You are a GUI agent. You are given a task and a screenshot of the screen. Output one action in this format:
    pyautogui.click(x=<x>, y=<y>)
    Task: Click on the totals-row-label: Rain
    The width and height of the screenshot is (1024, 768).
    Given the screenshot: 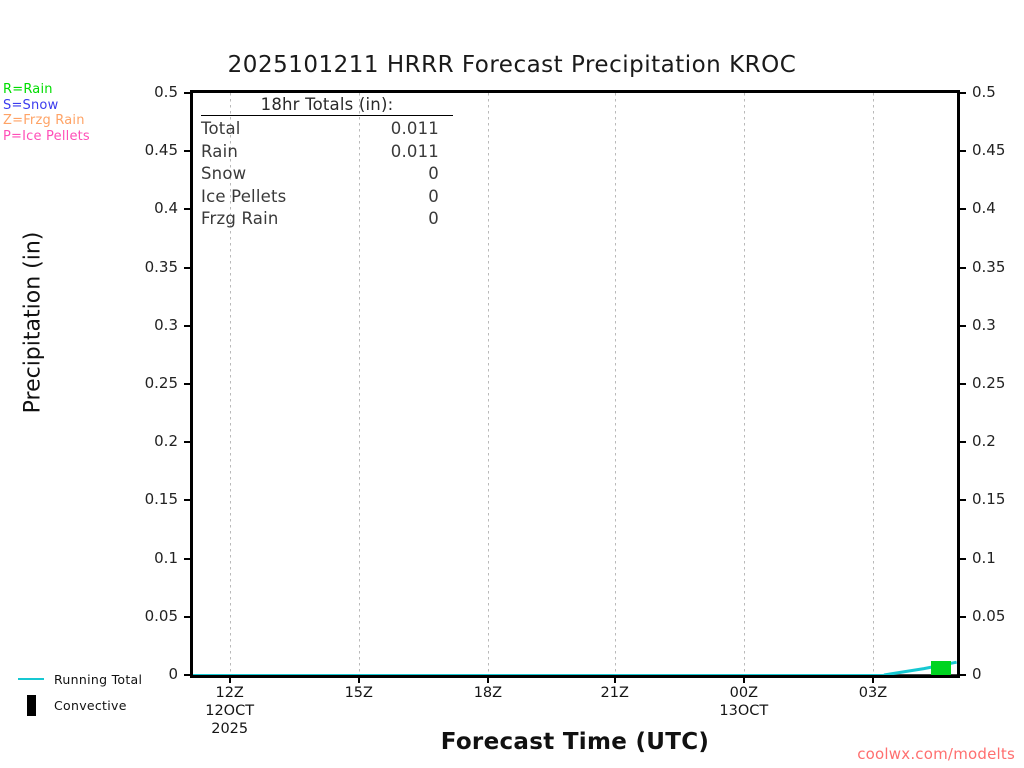 What is the action you would take?
    pyautogui.click(x=220, y=151)
    